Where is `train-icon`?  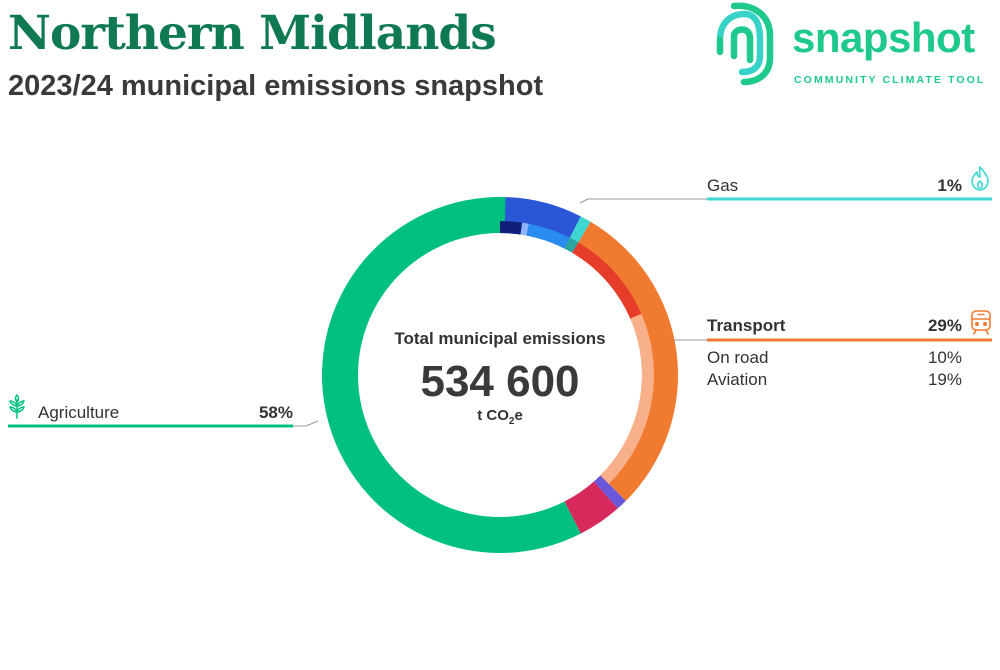
train-icon is located at coordinates (981, 322).